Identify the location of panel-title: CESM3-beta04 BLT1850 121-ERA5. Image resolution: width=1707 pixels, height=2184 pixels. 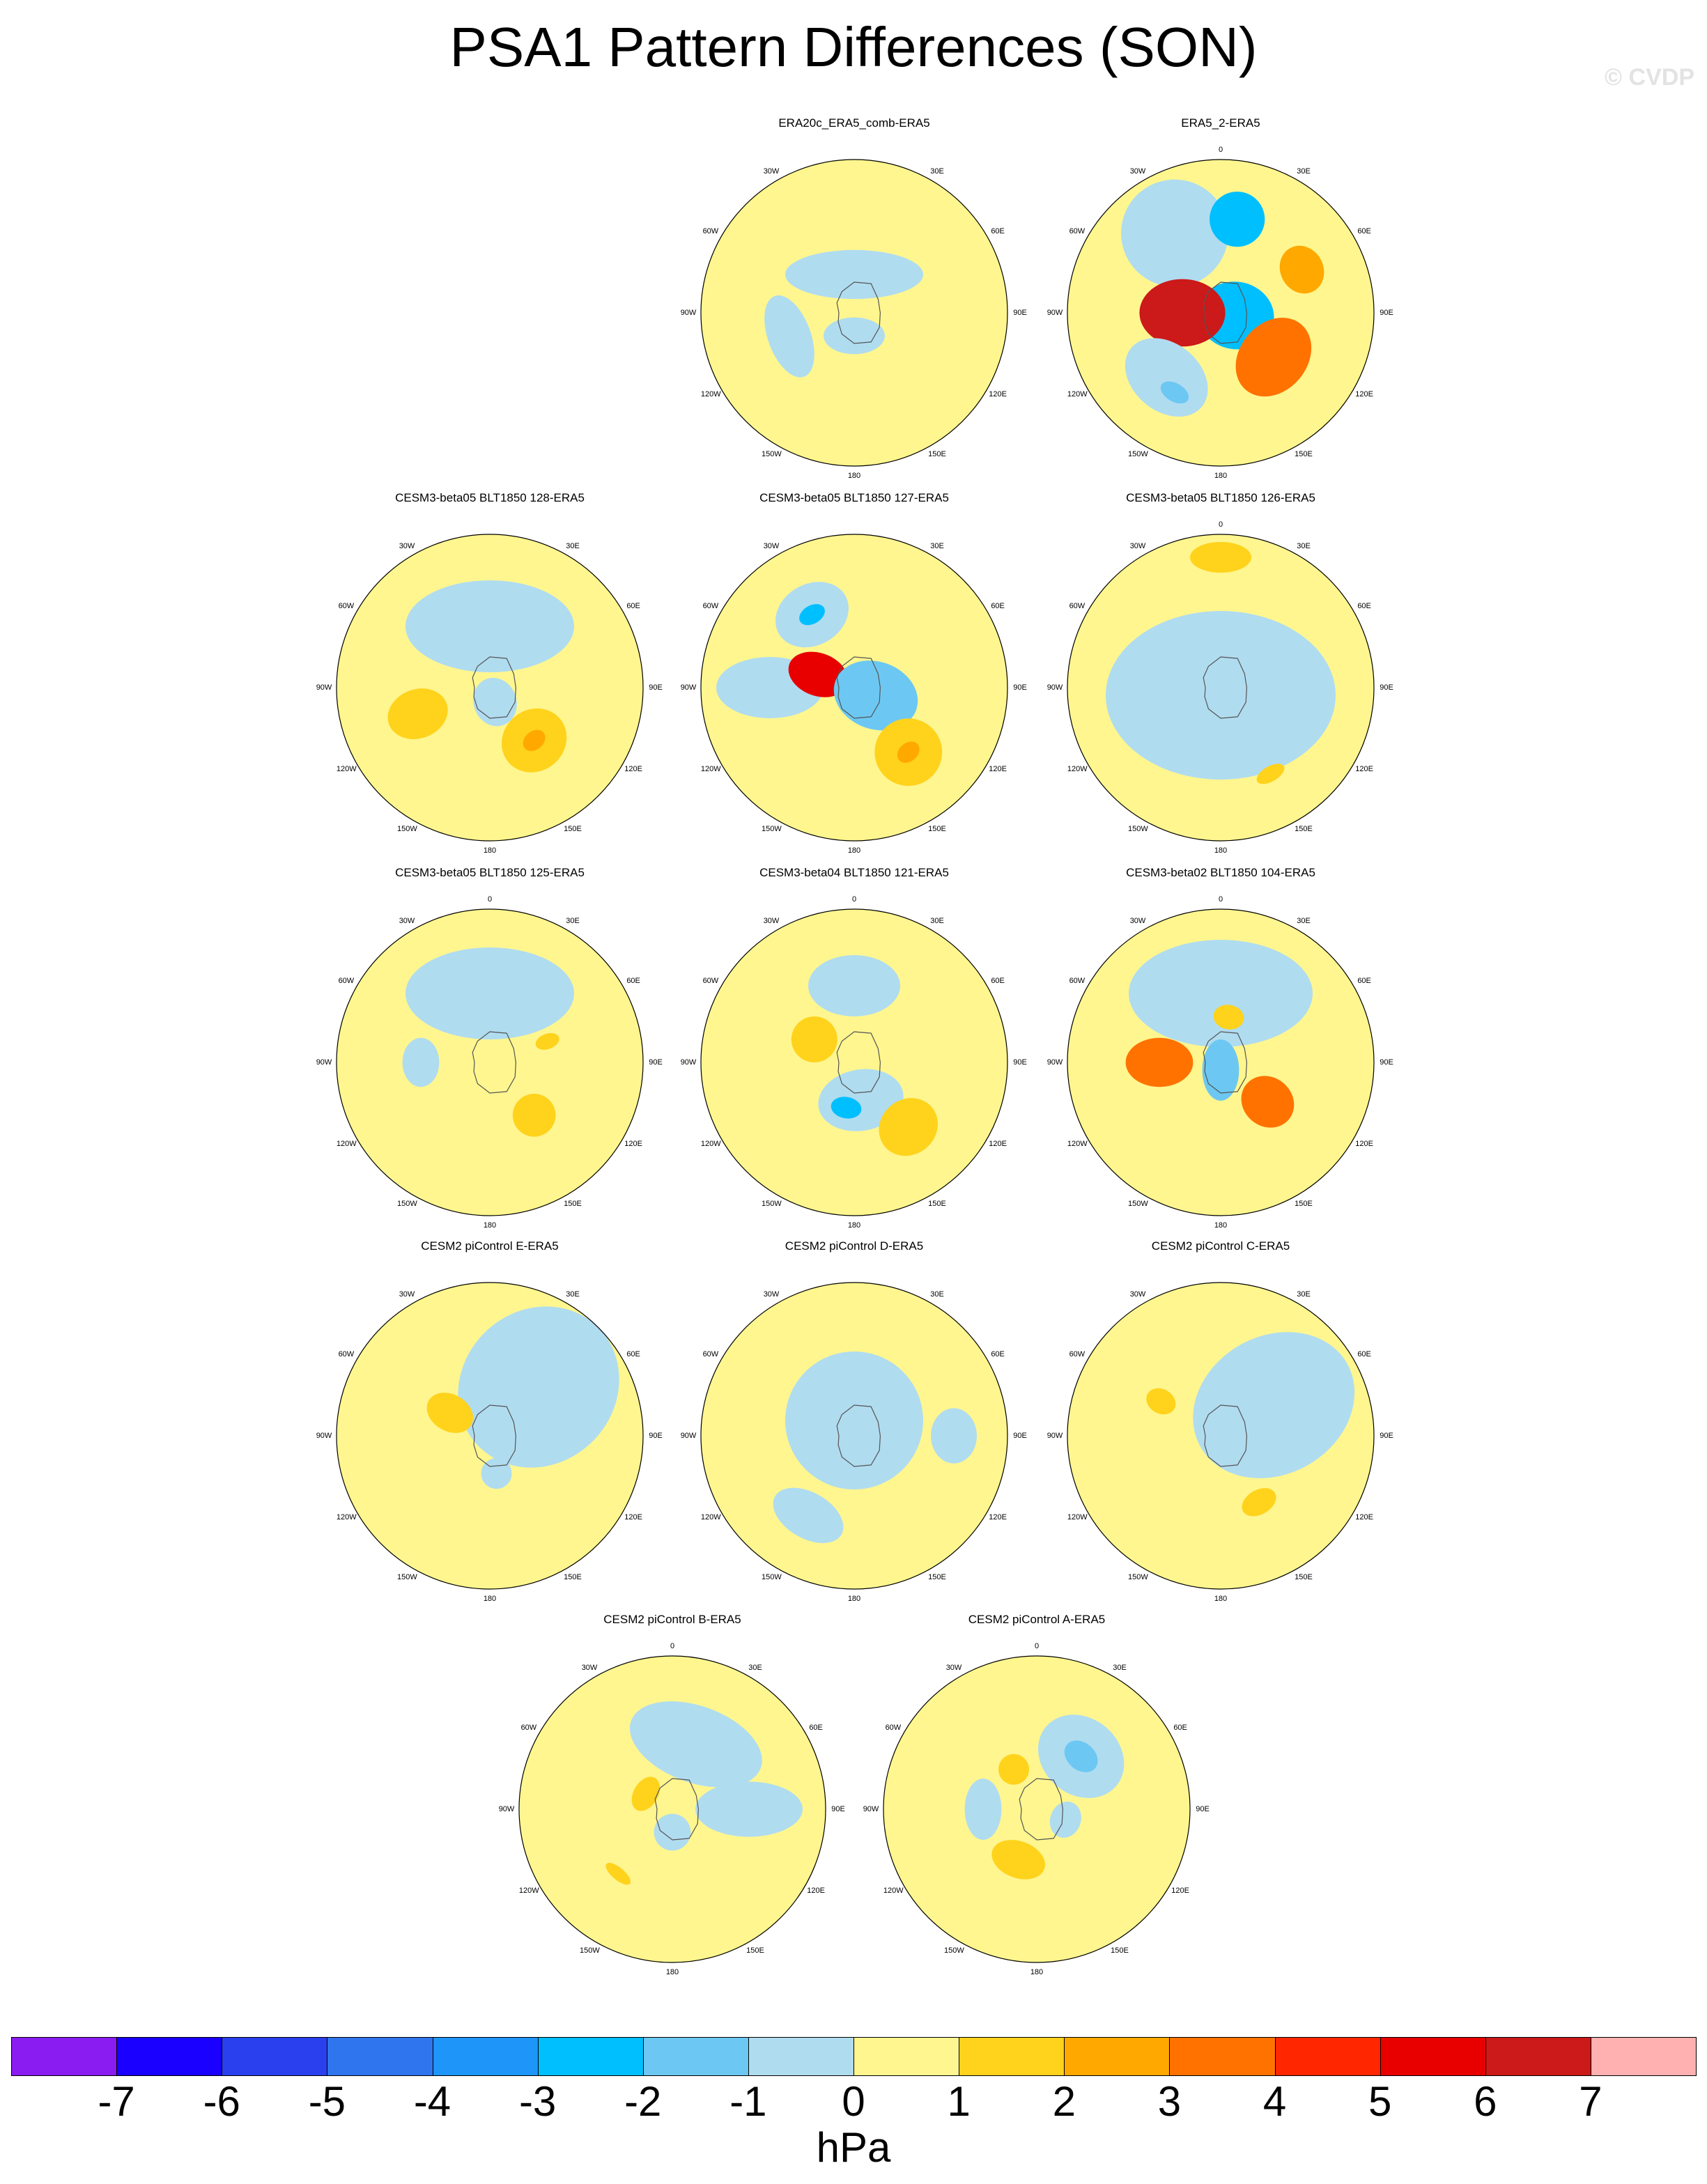
(854, 872).